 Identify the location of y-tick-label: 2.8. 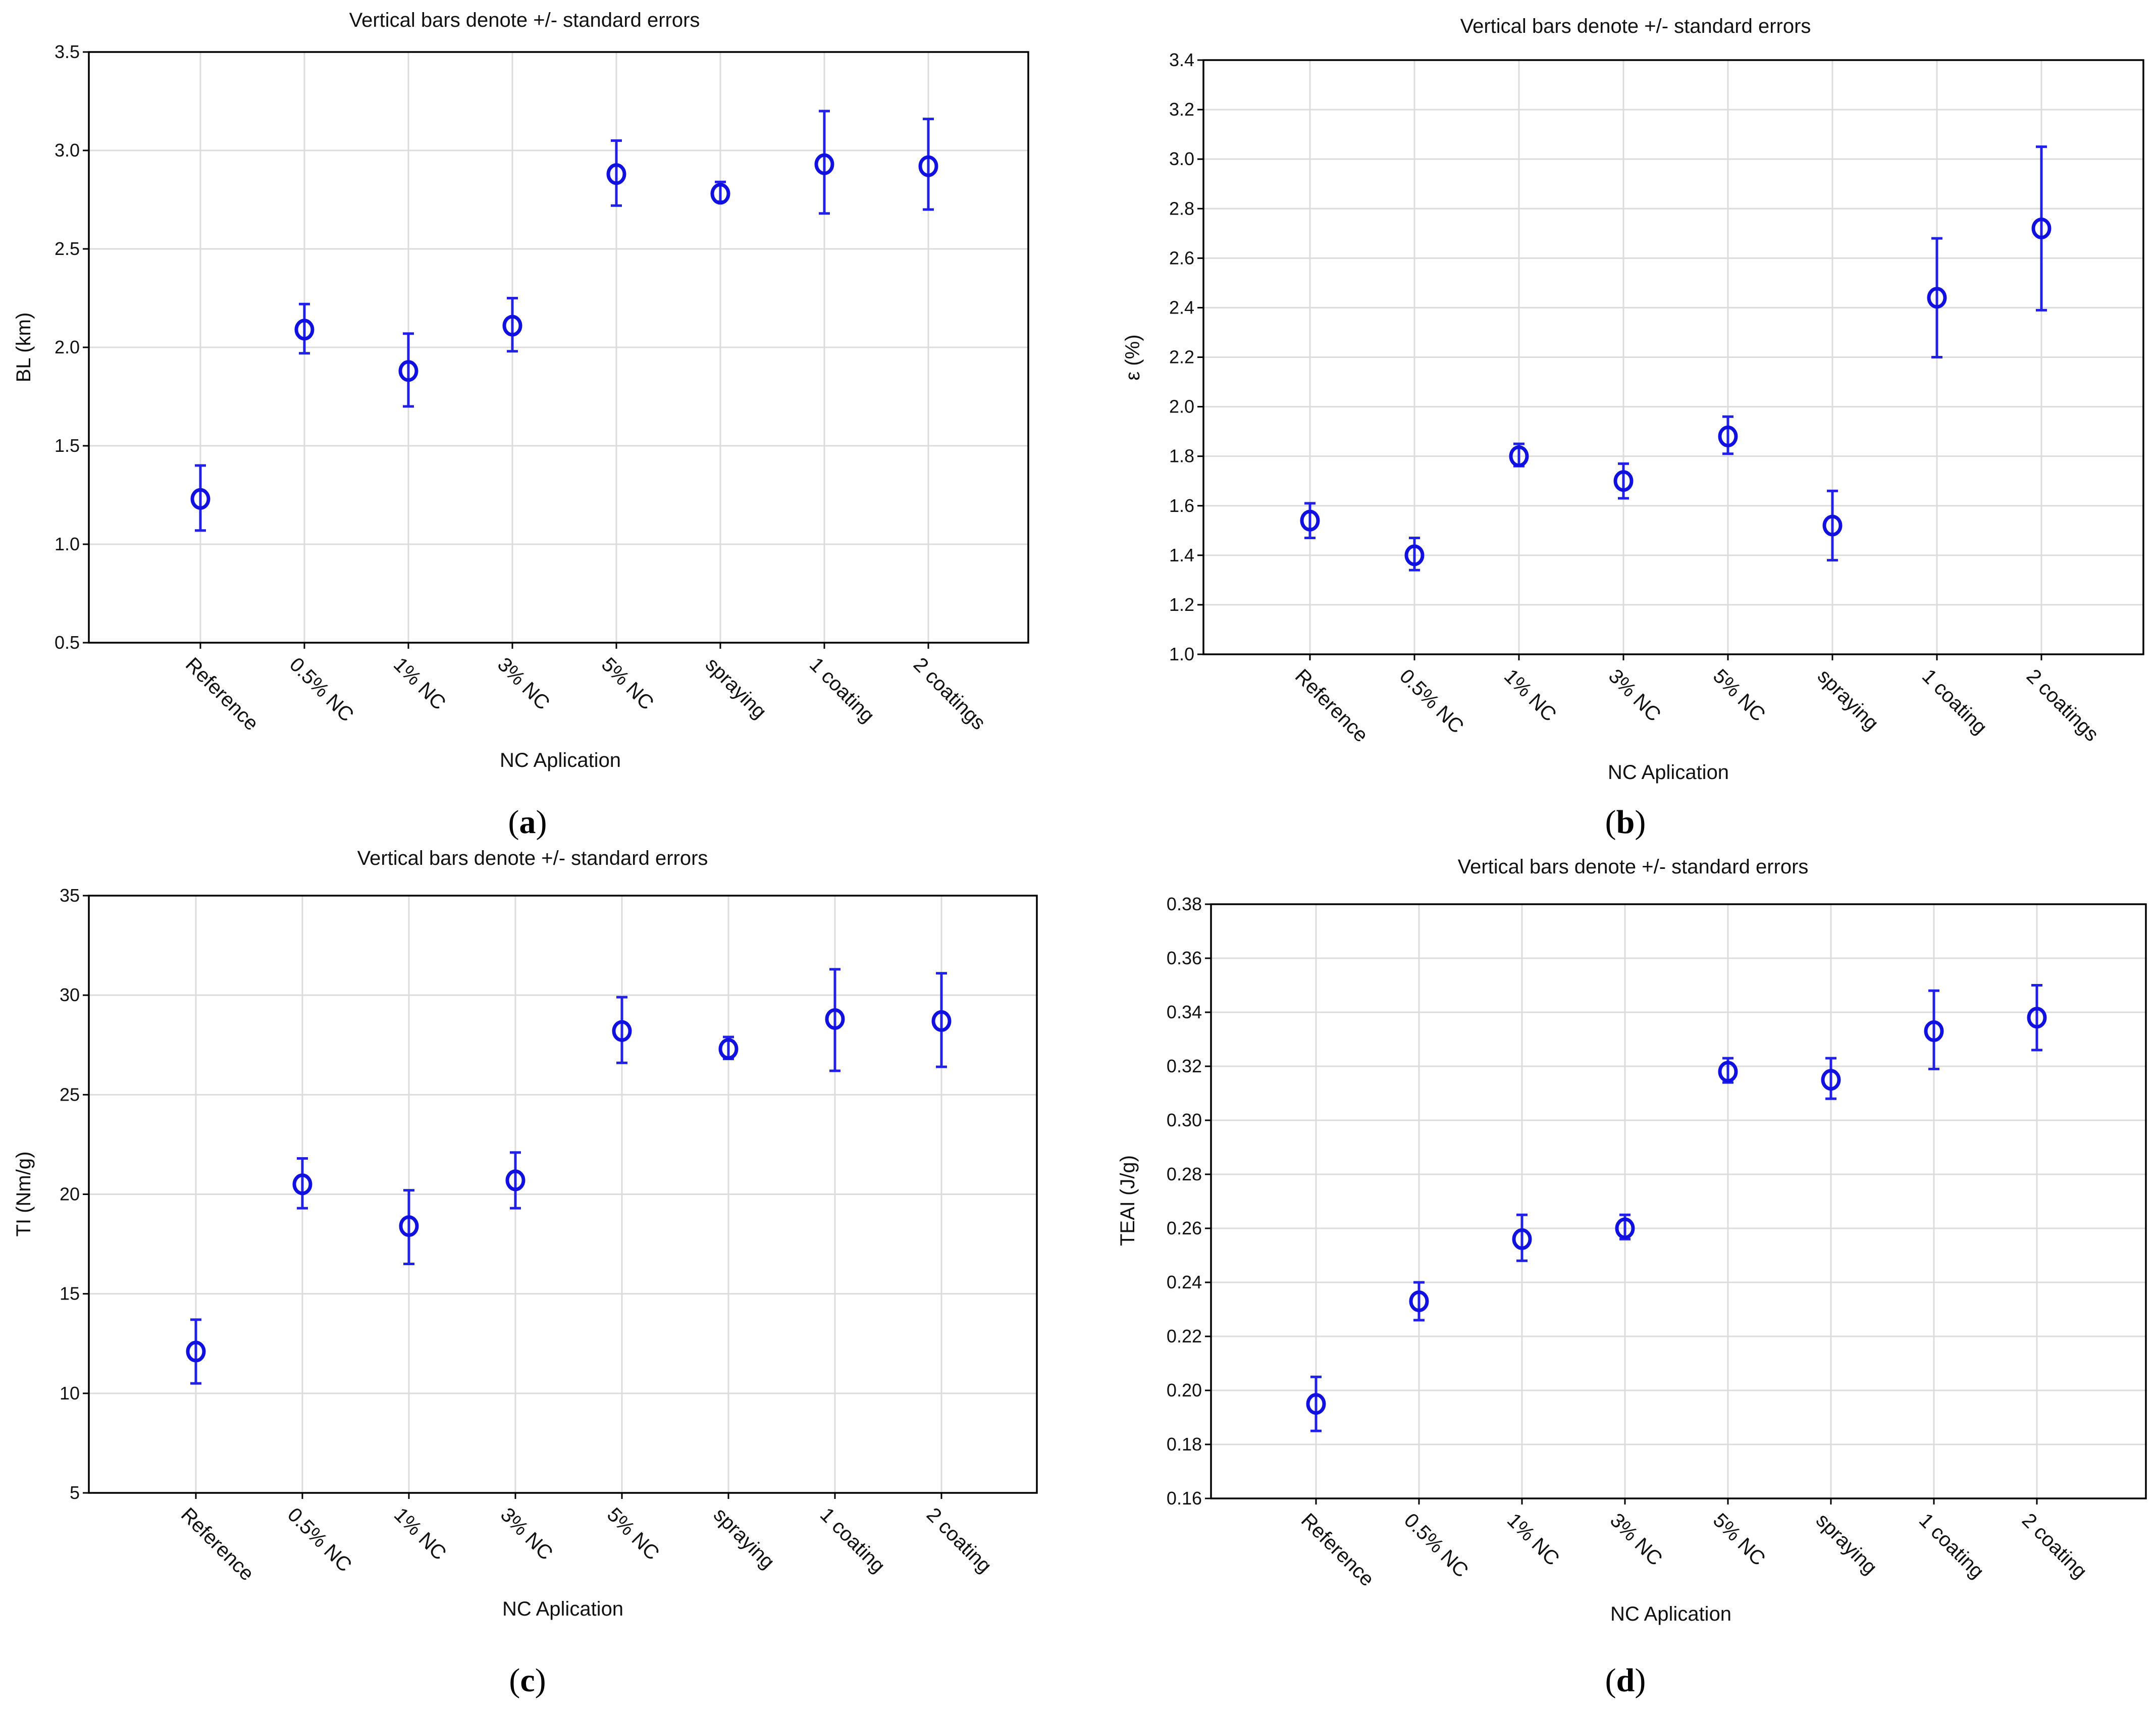
(1181, 208).